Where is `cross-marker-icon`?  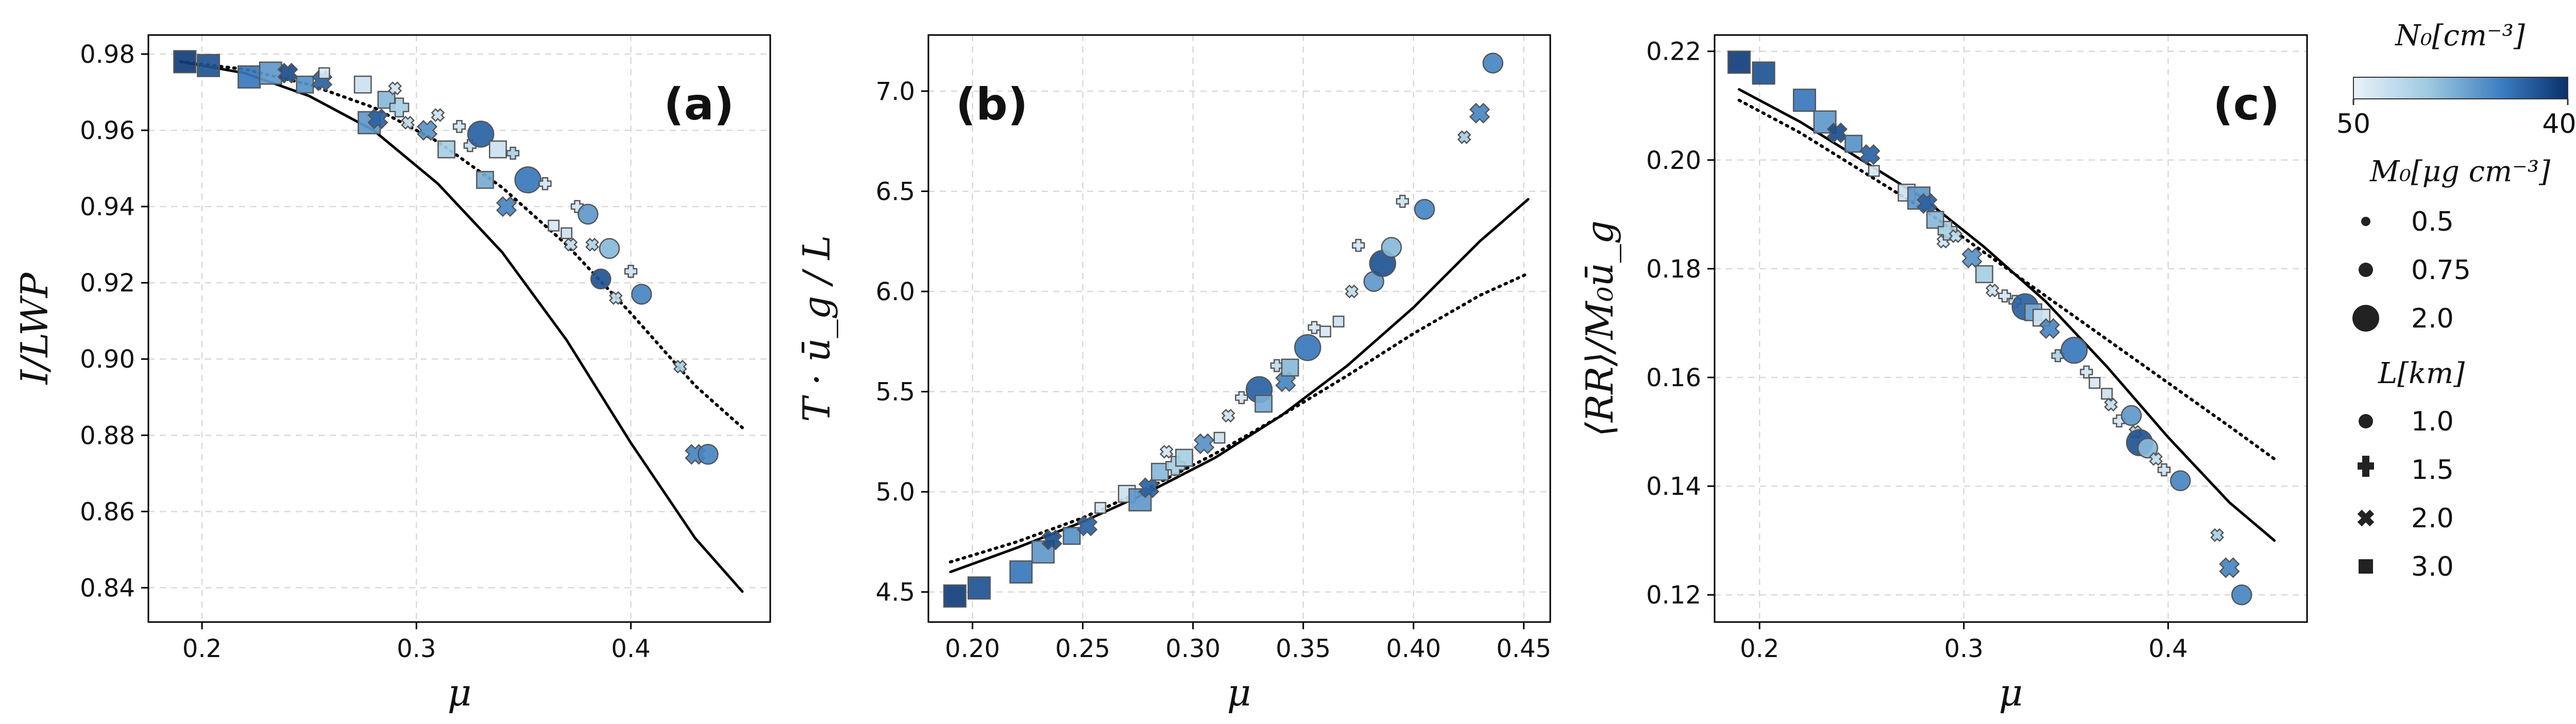
cross-marker-icon is located at coordinates (2366, 518).